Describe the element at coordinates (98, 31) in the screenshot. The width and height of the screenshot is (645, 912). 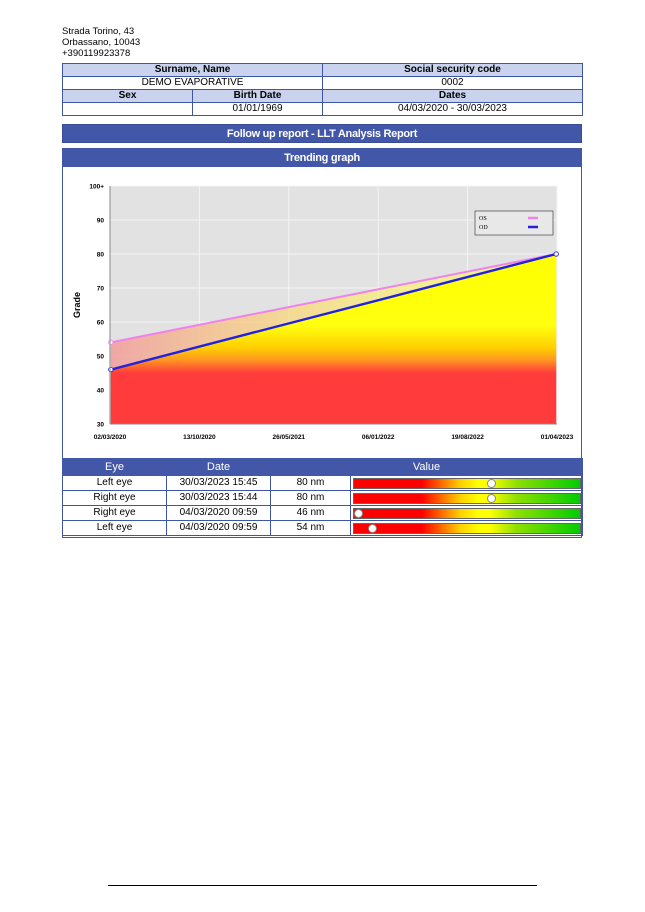
I see `address-street: Strada Torino, 43` at that location.